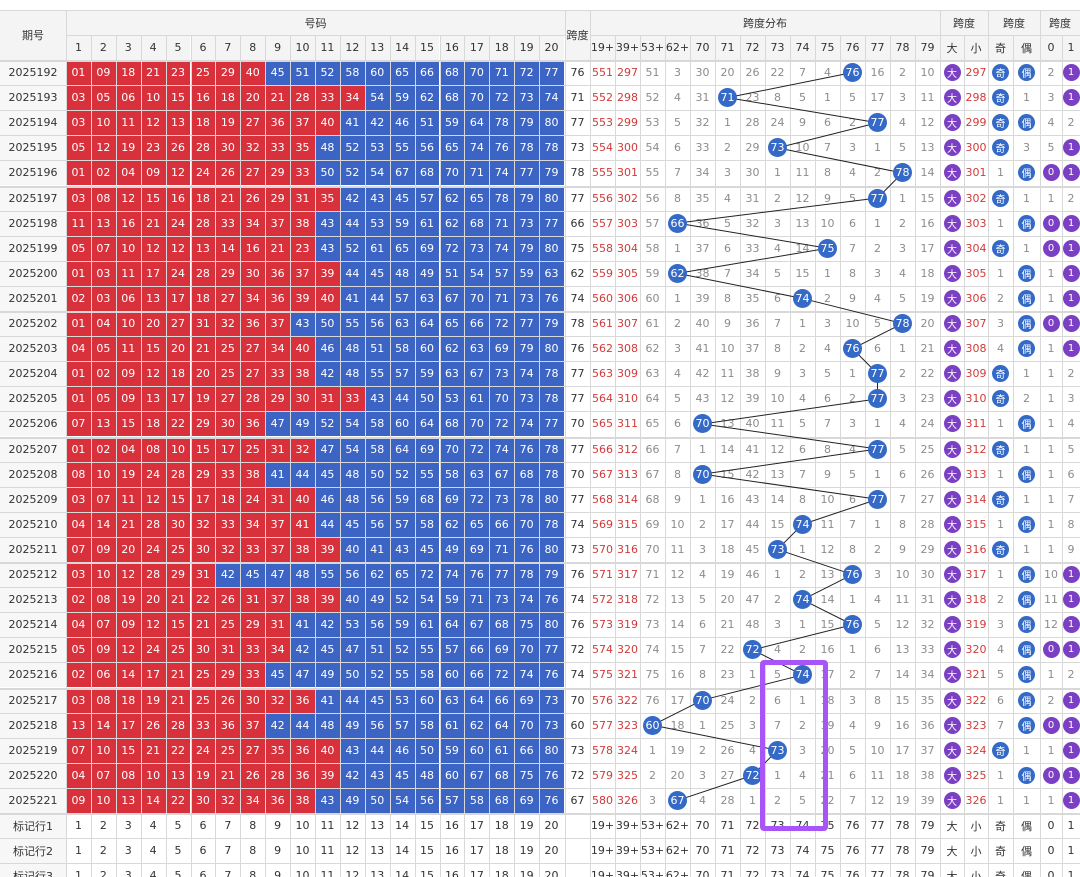 The width and height of the screenshot is (1080, 877). What do you see at coordinates (827, 324) in the screenshot?
I see `dist-miss-cell: 3` at bounding box center [827, 324].